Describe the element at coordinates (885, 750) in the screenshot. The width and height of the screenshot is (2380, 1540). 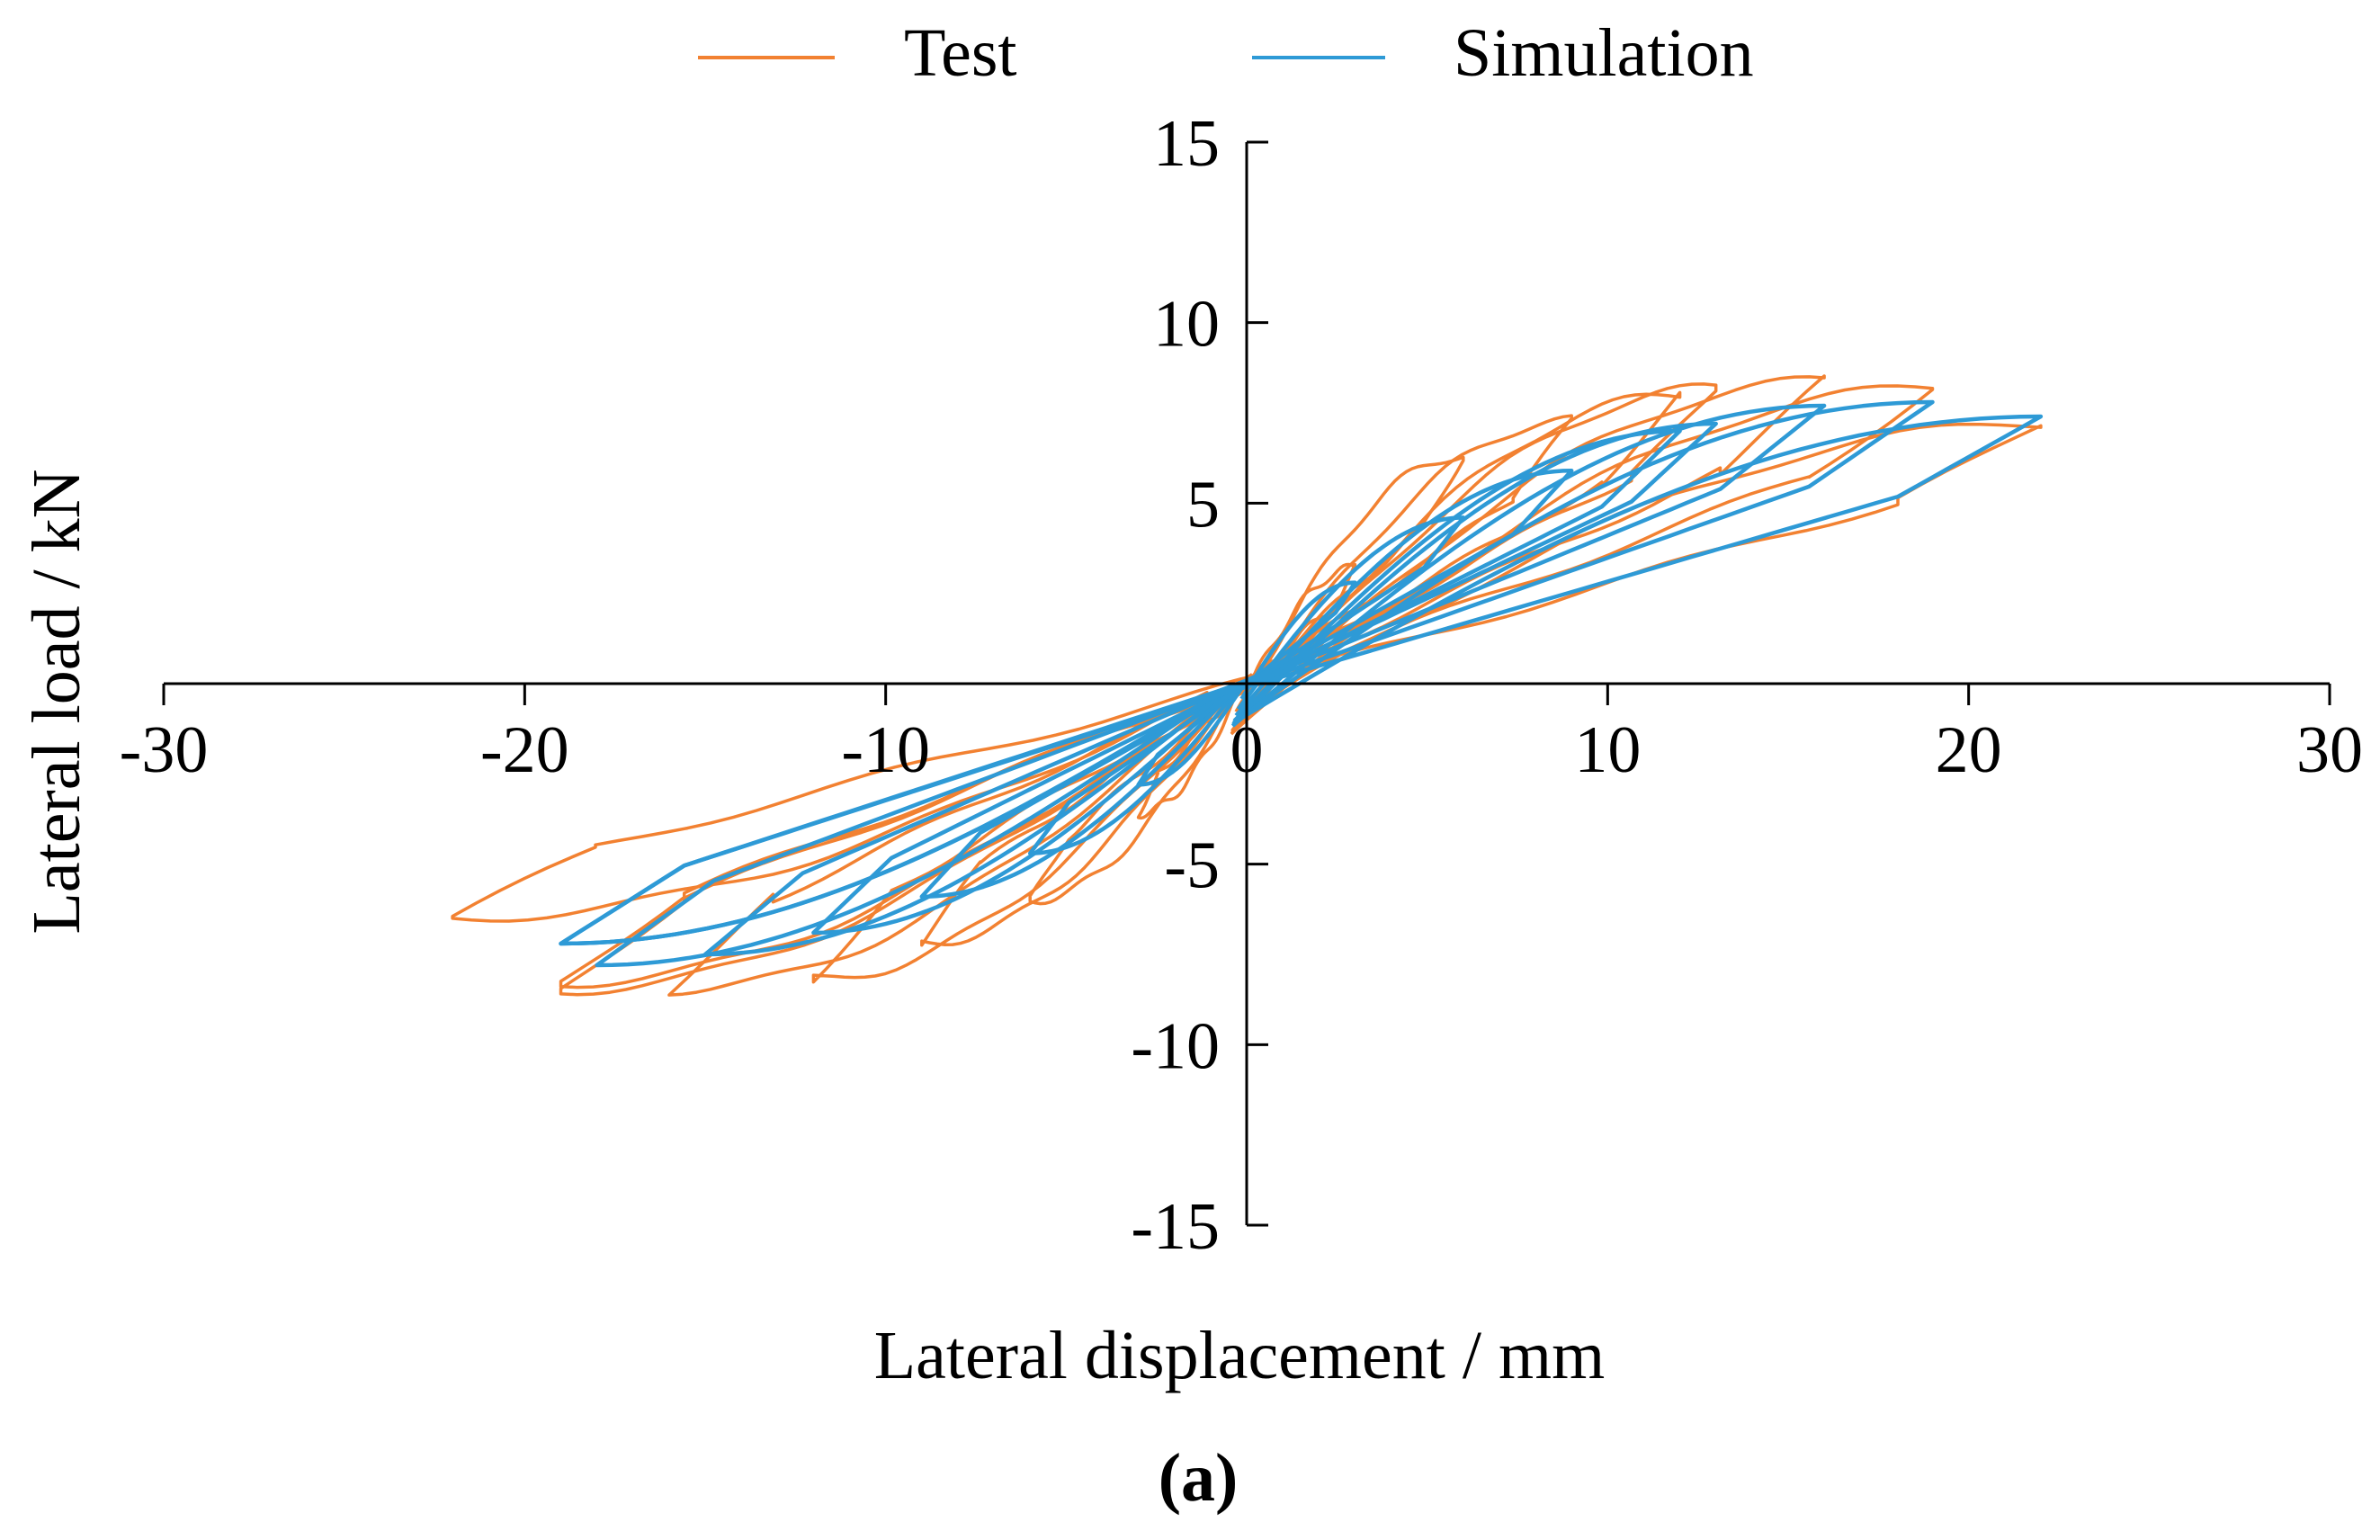
I see `x-tick-label: -10` at that location.